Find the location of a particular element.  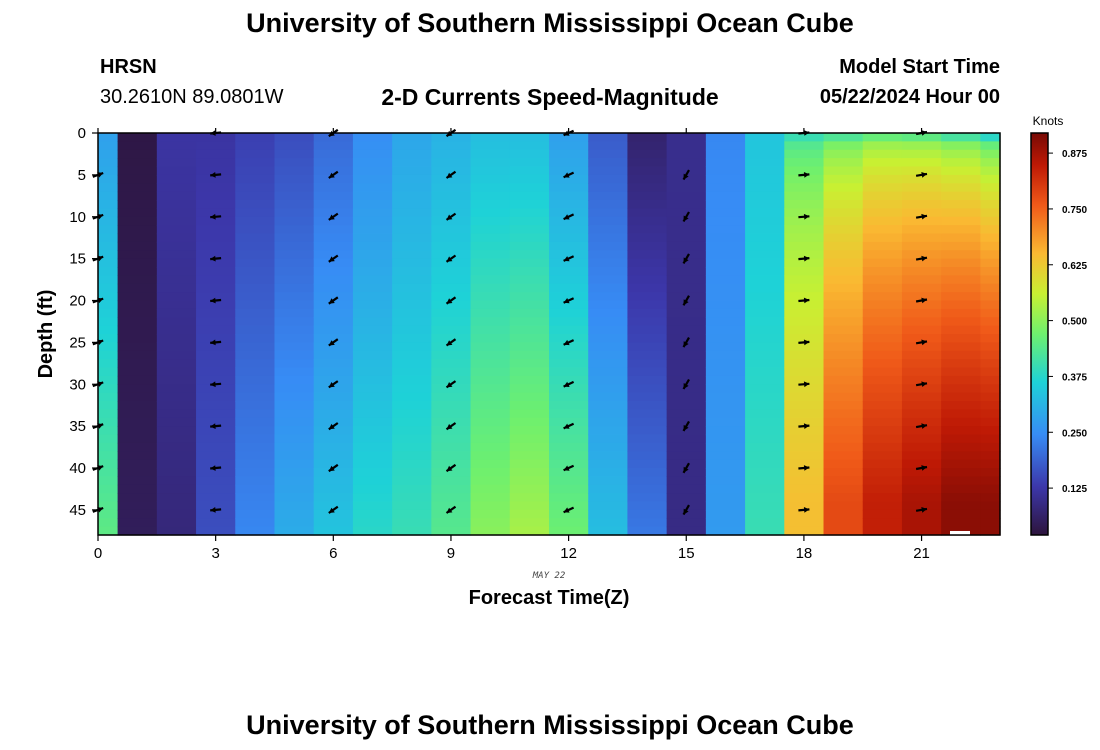

colorbar-tick-label: 0.375 is located at coordinates (1074, 377).